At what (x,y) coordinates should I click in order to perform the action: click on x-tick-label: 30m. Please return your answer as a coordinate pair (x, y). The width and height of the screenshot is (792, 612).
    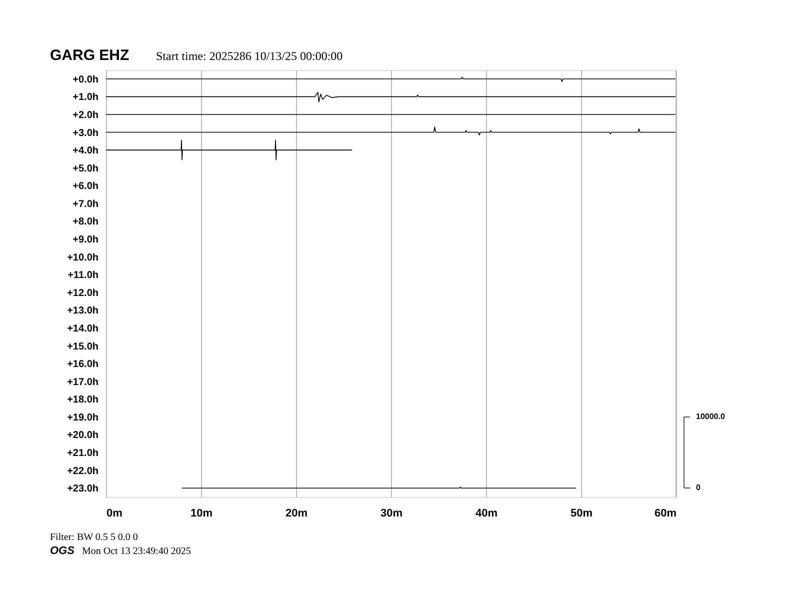
    Looking at the image, I should click on (391, 514).